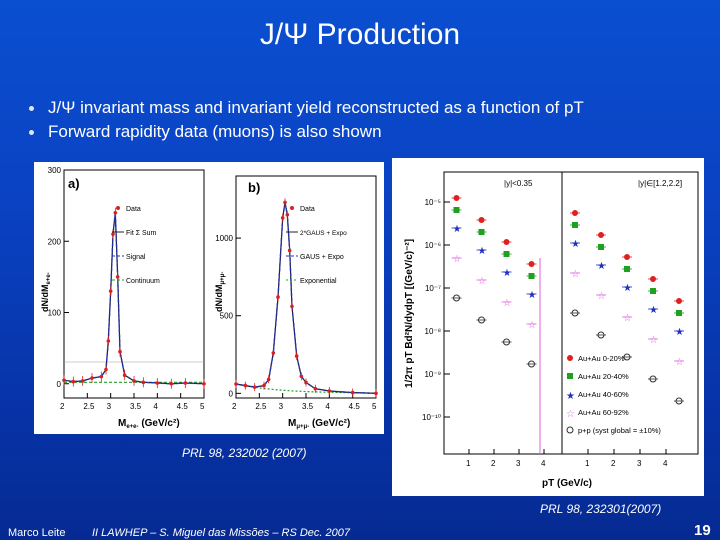 The height and width of the screenshot is (540, 720). What do you see at coordinates (360, 34) in the screenshot?
I see `slide-title: J/Ψ Production` at bounding box center [360, 34].